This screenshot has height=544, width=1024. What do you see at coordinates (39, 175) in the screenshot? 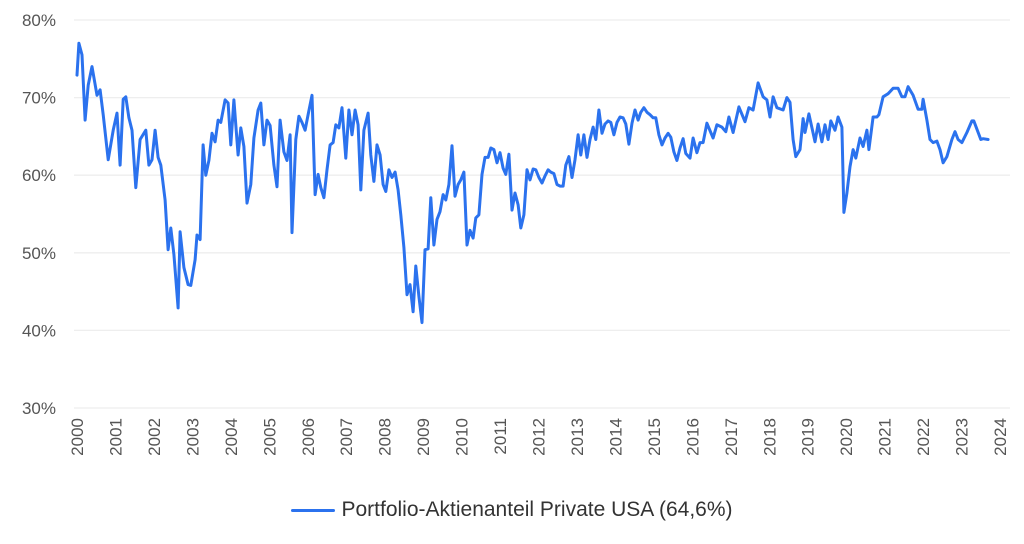
I see `y-tick-label: 60%` at bounding box center [39, 175].